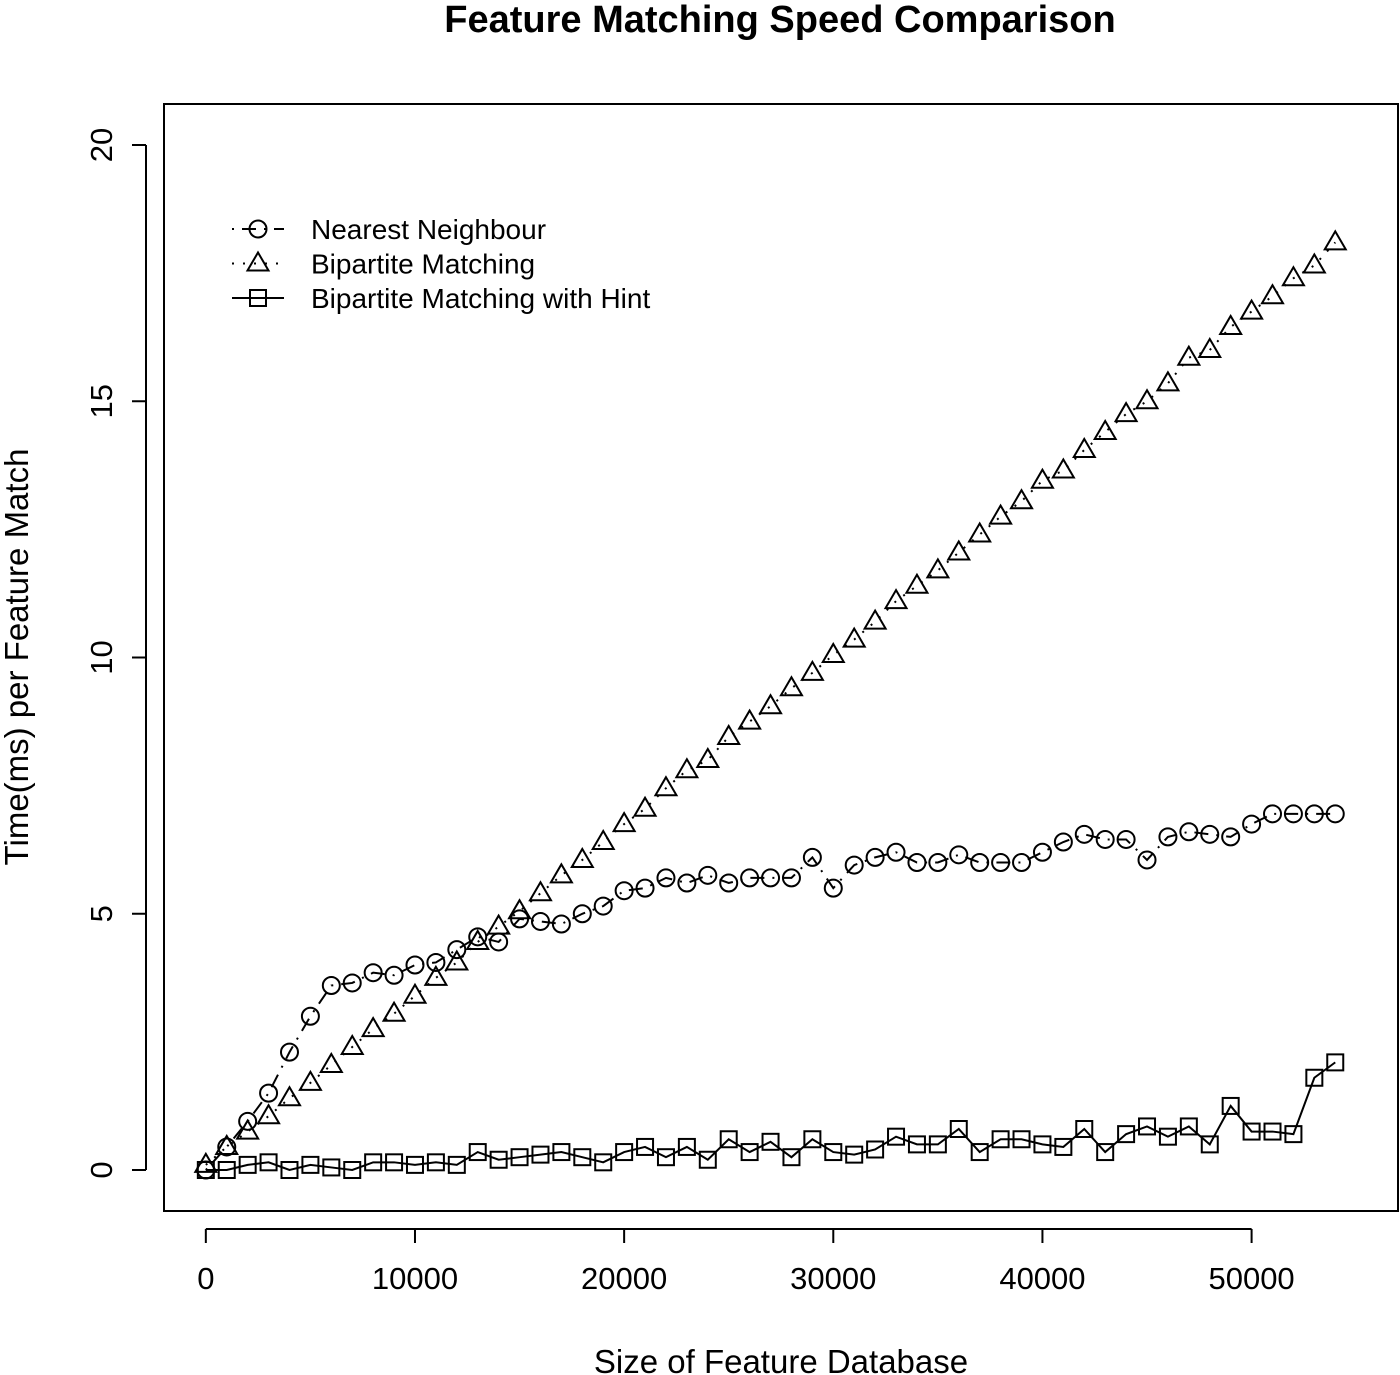 Image resolution: width=1400 pixels, height=1375 pixels. I want to click on y-tick-label: 20, so click(101, 145).